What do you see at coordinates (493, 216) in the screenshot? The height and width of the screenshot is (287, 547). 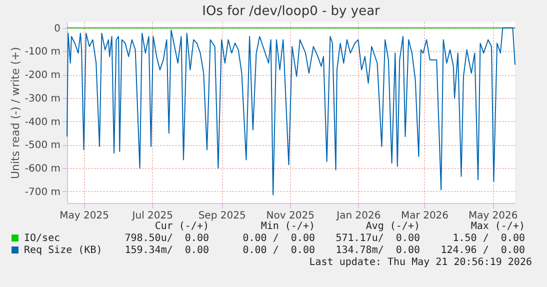 I see `x-tick-label: May 2026` at bounding box center [493, 216].